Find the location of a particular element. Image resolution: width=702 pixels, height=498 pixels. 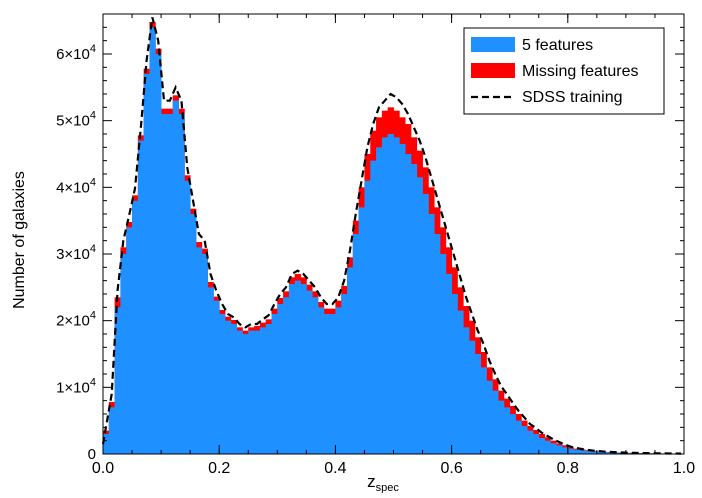

y-tick-label: 5×10⁴ is located at coordinates (76, 120).